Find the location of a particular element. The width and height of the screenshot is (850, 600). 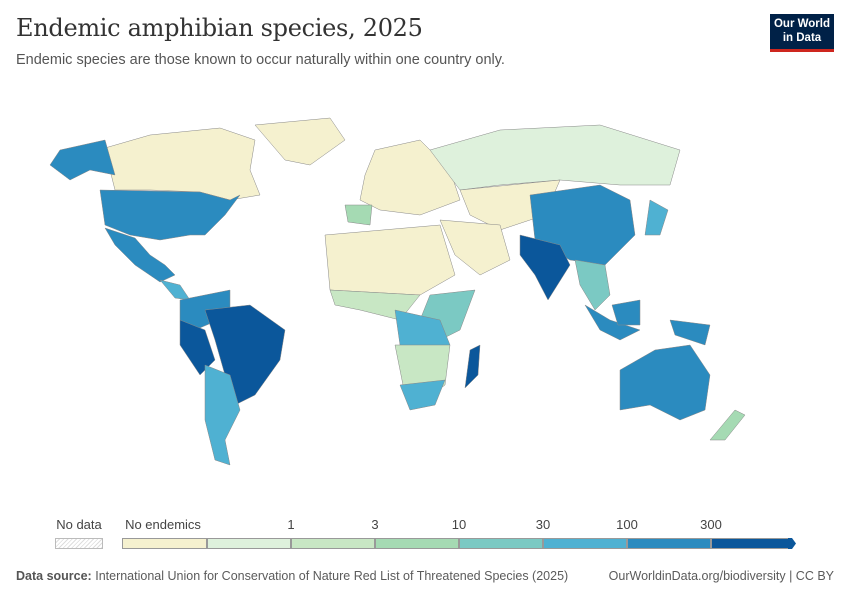

region-north-africa is located at coordinates (390, 260).